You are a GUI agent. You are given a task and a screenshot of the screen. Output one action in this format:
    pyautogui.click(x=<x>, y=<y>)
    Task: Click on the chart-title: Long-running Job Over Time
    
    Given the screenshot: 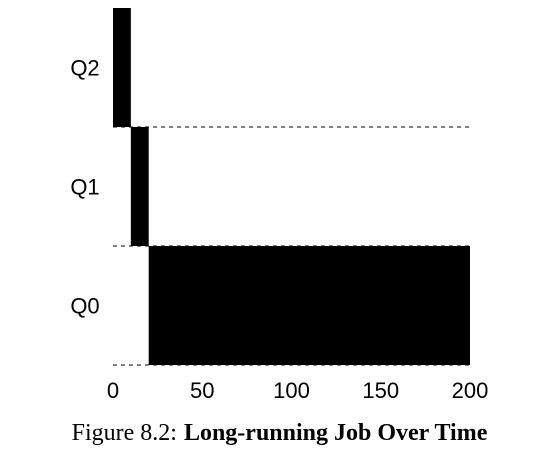 What is the action you would take?
    pyautogui.click(x=336, y=433)
    